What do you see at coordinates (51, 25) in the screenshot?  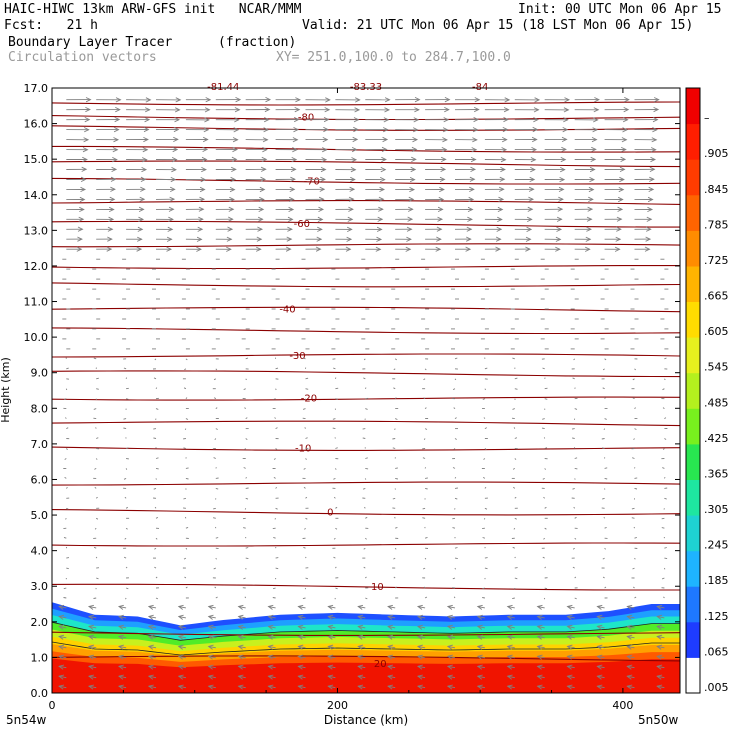 I see `forecast-hour: Fcst: 21 h` at bounding box center [51, 25].